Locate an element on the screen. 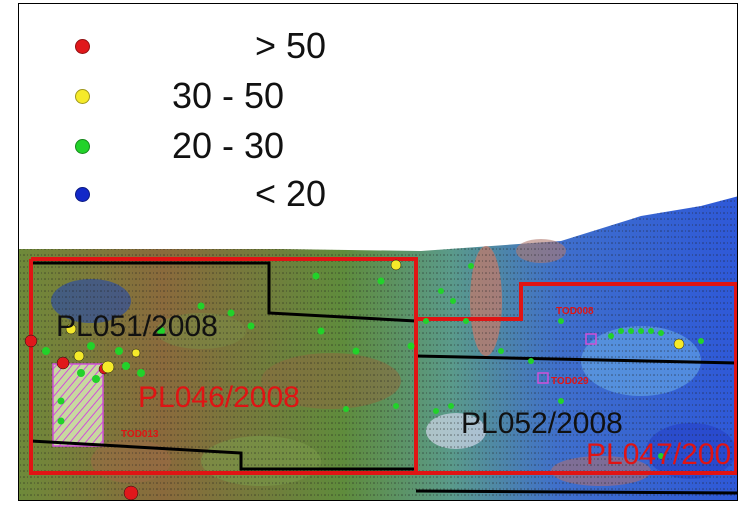 This screenshot has height=505, width=755. well-label-tod008: TOD008 is located at coordinates (575, 311).